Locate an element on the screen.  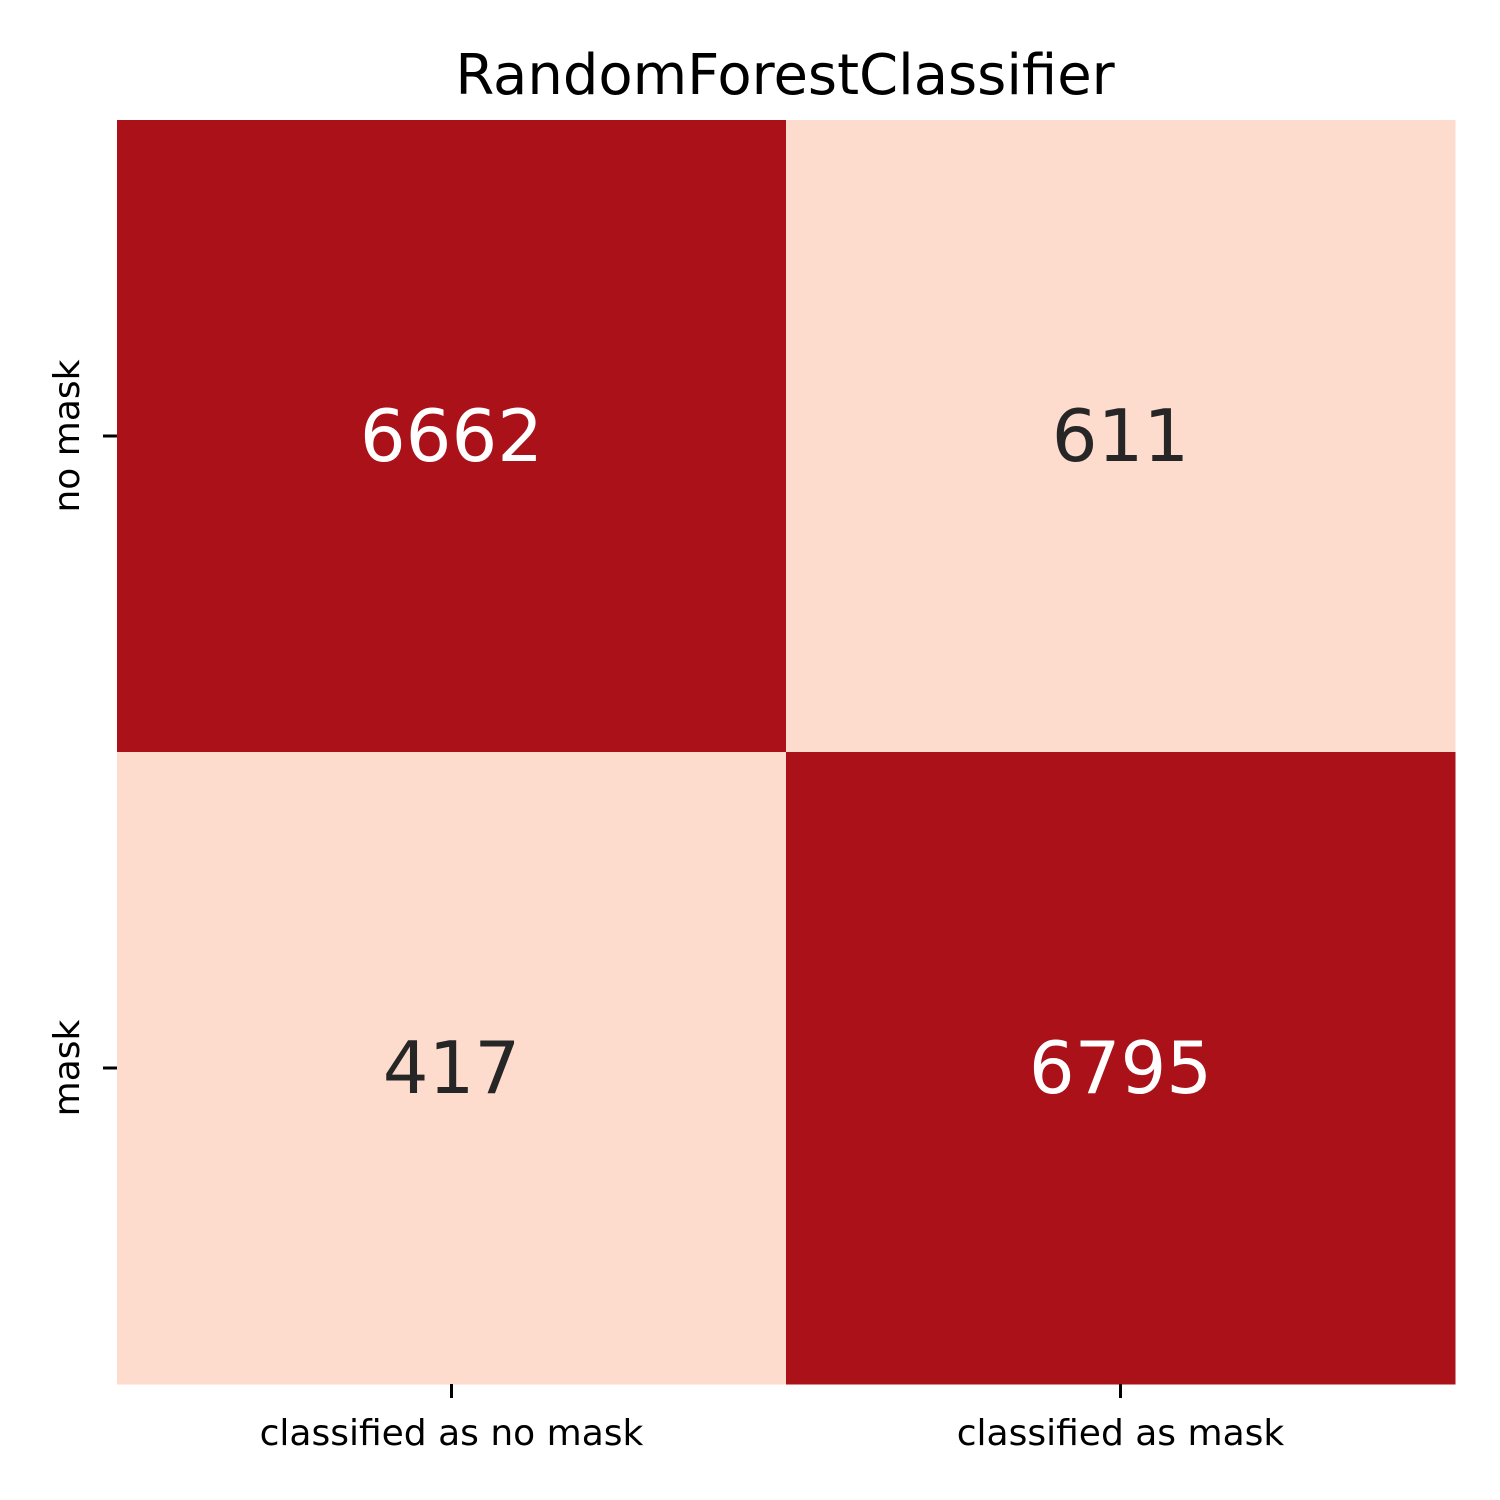
cell-value-label-0-1: 611 is located at coordinates (1120, 436).